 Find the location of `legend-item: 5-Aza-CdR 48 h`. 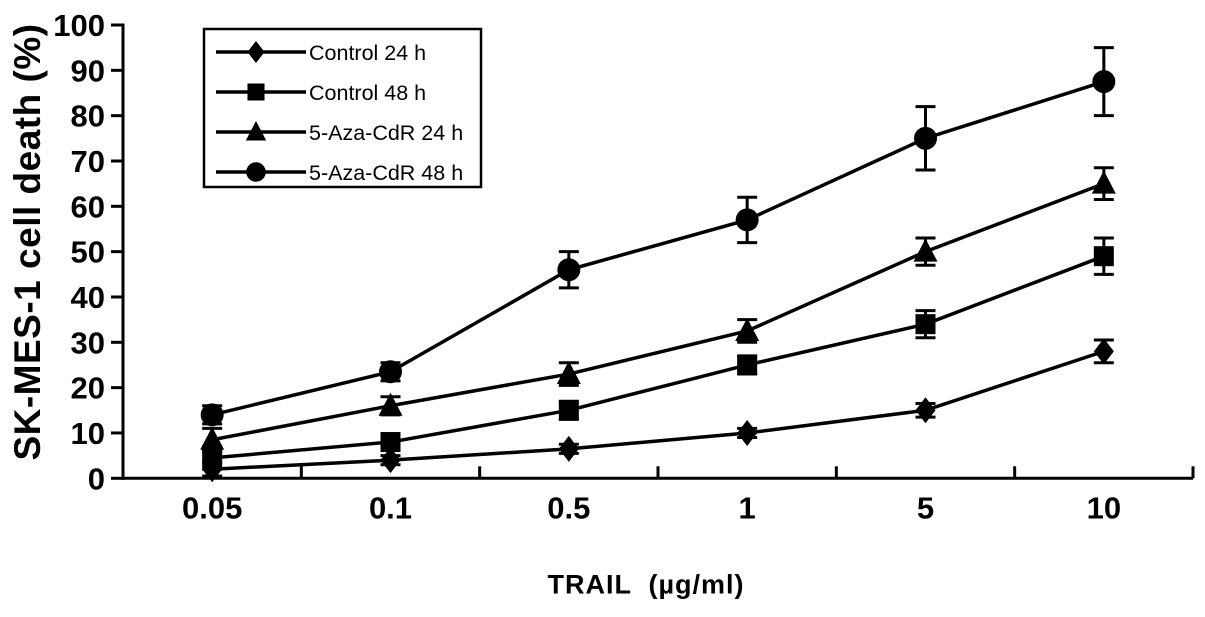

legend-item: 5-Aza-CdR 48 h is located at coordinates (339, 173).